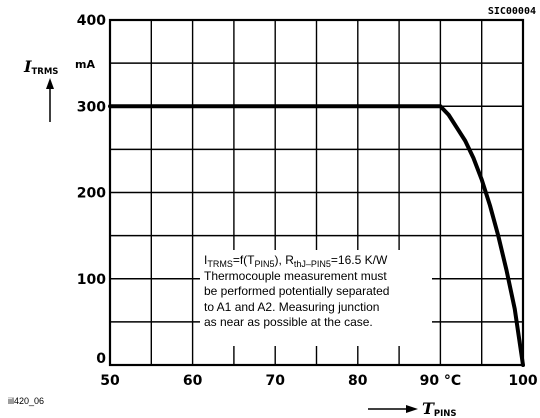 The image size is (540, 418). What do you see at coordinates (296, 261) in the screenshot?
I see `annotation-formula: ITRMS=f(TPIN5), RthJ–PIN5=16.5 K/W` at bounding box center [296, 261].